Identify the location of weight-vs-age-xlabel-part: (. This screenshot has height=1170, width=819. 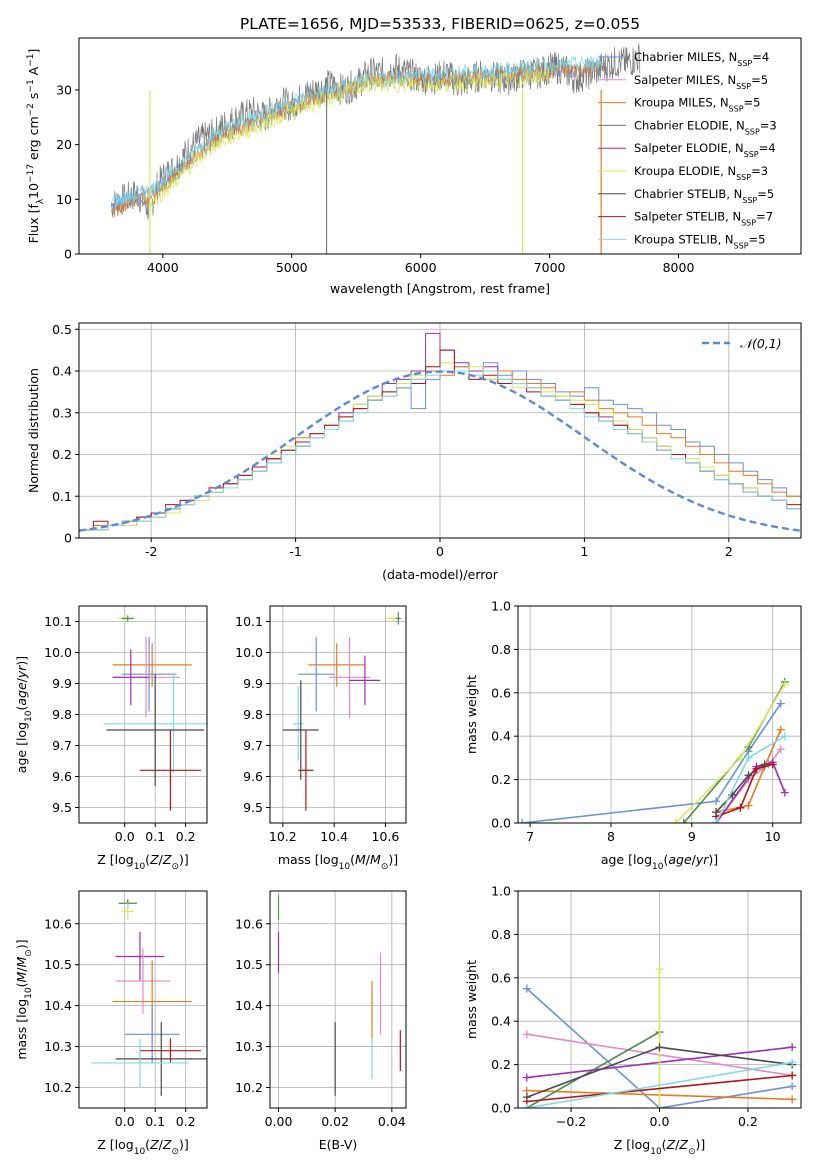
(665, 859).